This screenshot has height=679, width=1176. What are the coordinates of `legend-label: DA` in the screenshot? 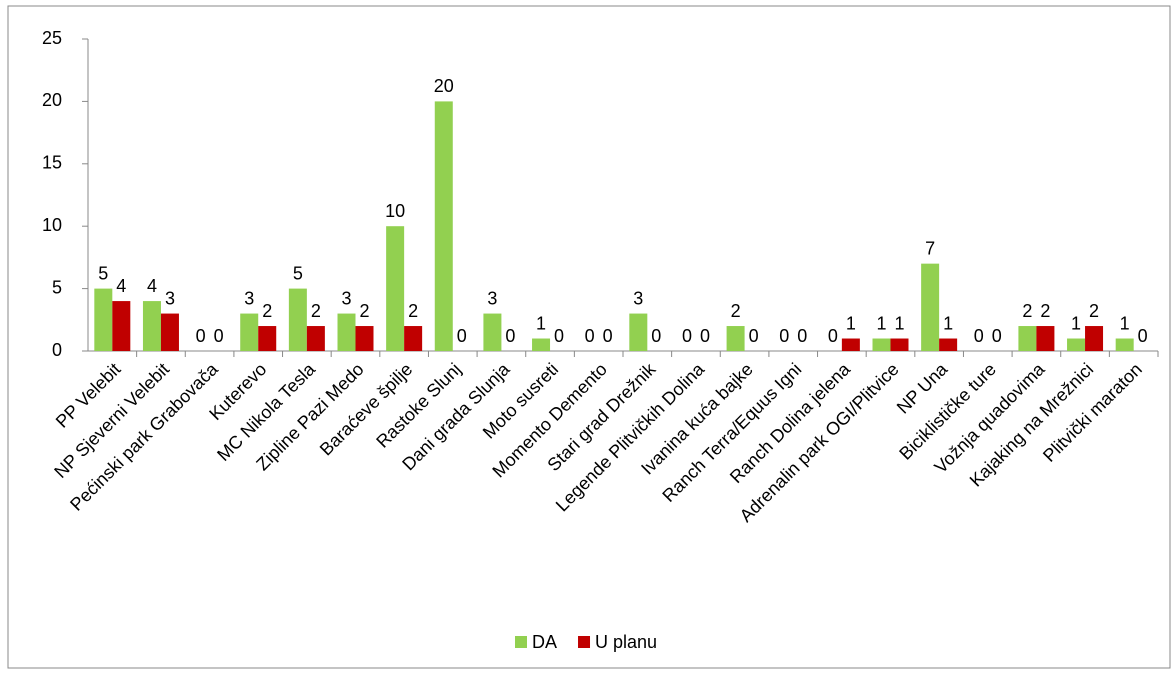 It's located at (544, 642).